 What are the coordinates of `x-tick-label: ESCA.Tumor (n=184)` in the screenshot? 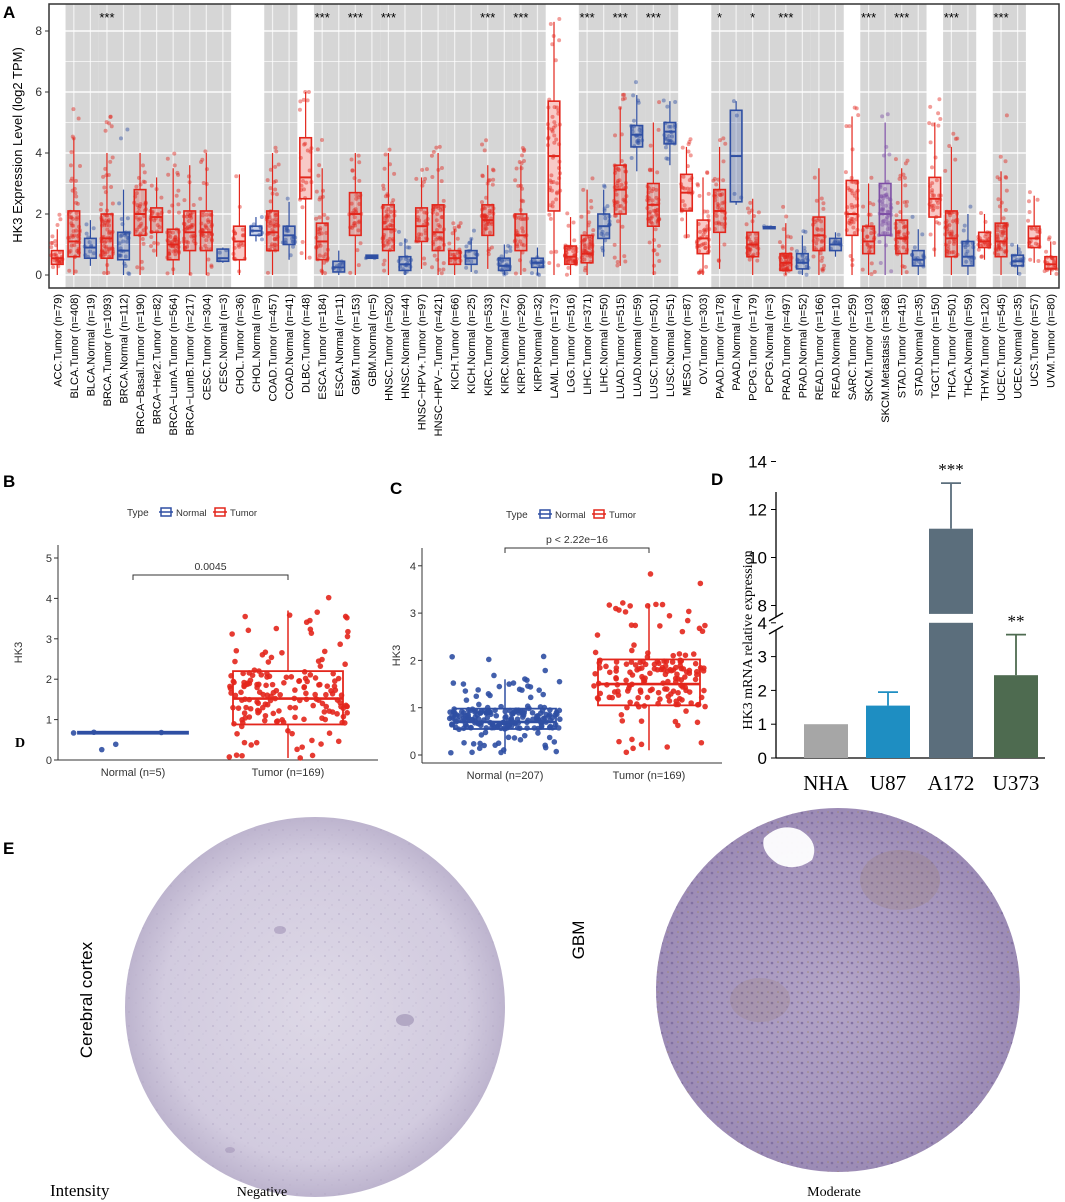 It's located at (323, 347).